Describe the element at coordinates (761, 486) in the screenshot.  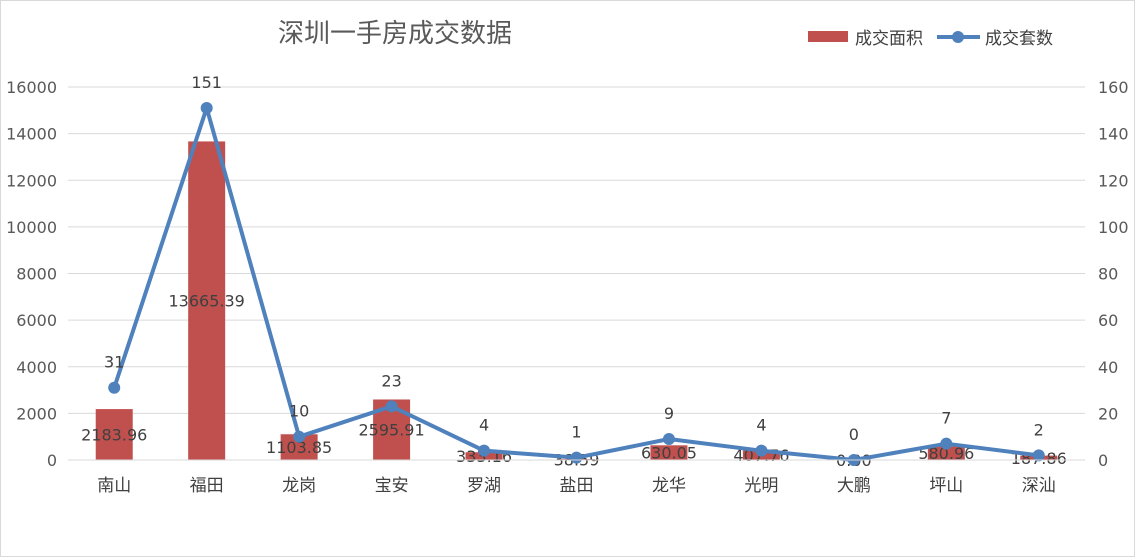
I see `x-tick-label: 光明` at that location.